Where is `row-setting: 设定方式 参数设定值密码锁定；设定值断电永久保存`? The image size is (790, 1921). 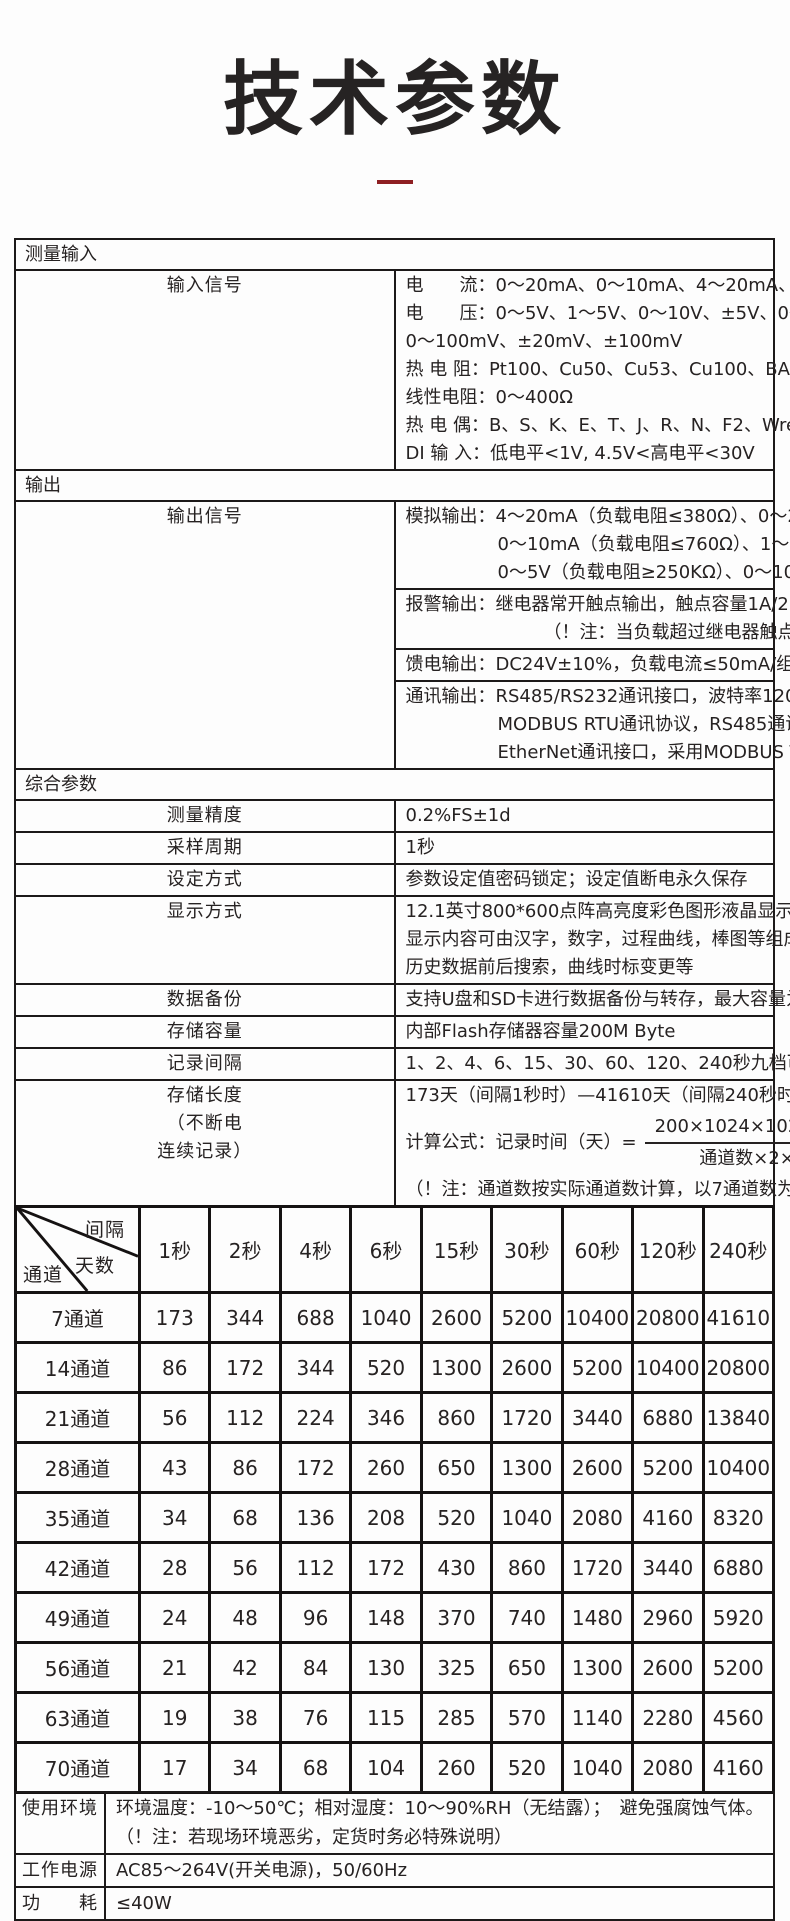
row-setting: 设定方式 参数设定值密码锁定；设定值断电永久保存 is located at coordinates (394, 880).